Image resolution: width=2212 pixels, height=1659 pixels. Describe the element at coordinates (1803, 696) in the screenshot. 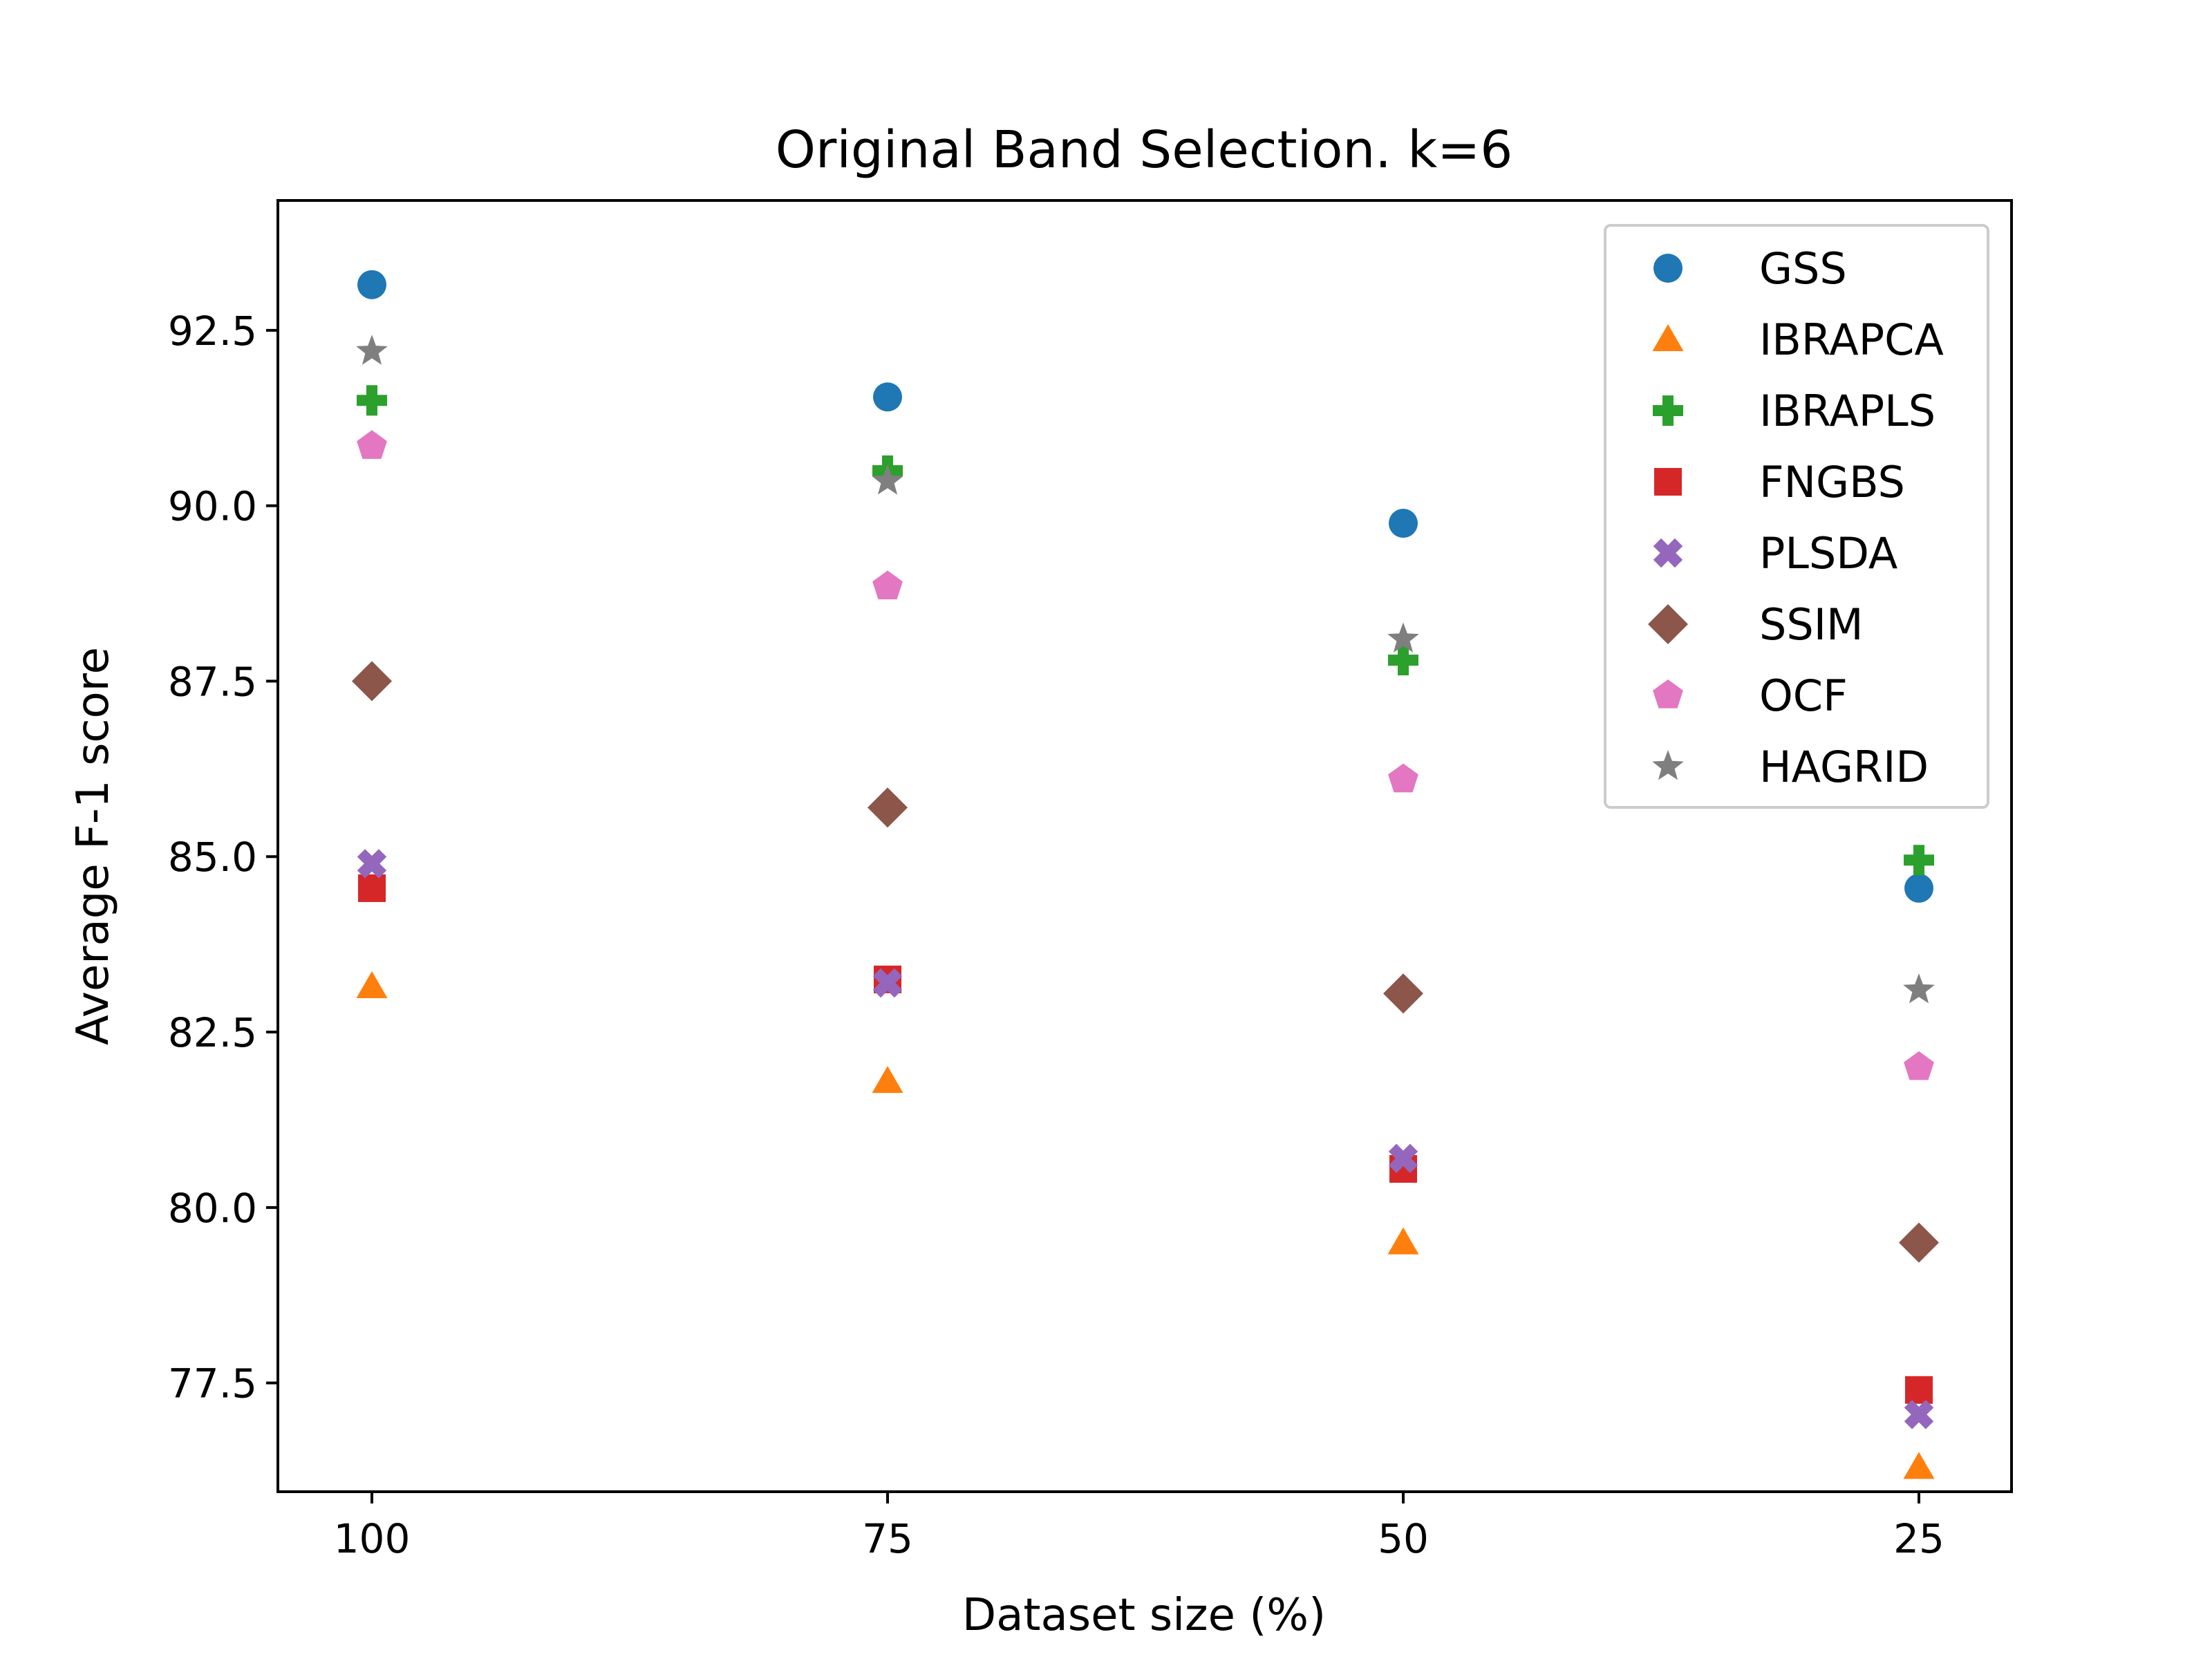

I see `legend-label: OCF` at that location.